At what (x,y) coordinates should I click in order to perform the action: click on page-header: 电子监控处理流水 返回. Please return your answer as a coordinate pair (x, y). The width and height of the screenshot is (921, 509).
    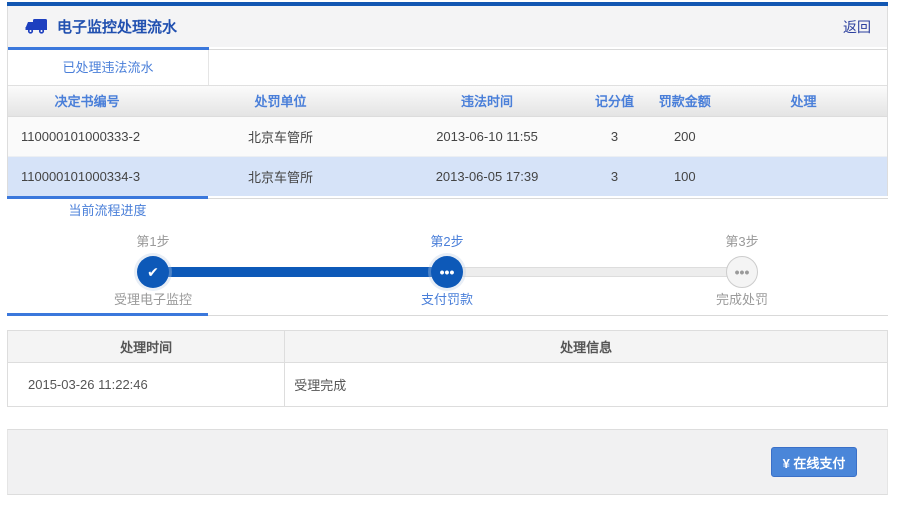
    Looking at the image, I should click on (447, 26).